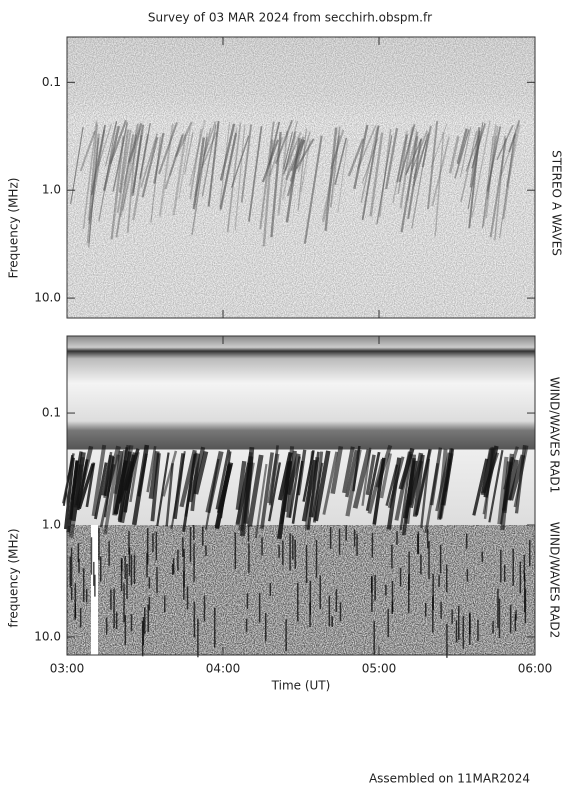 Image resolution: width=570 pixels, height=800 pixels. Describe the element at coordinates (51, 190) in the screenshot. I see `y-tick-label: 1.0` at that location.